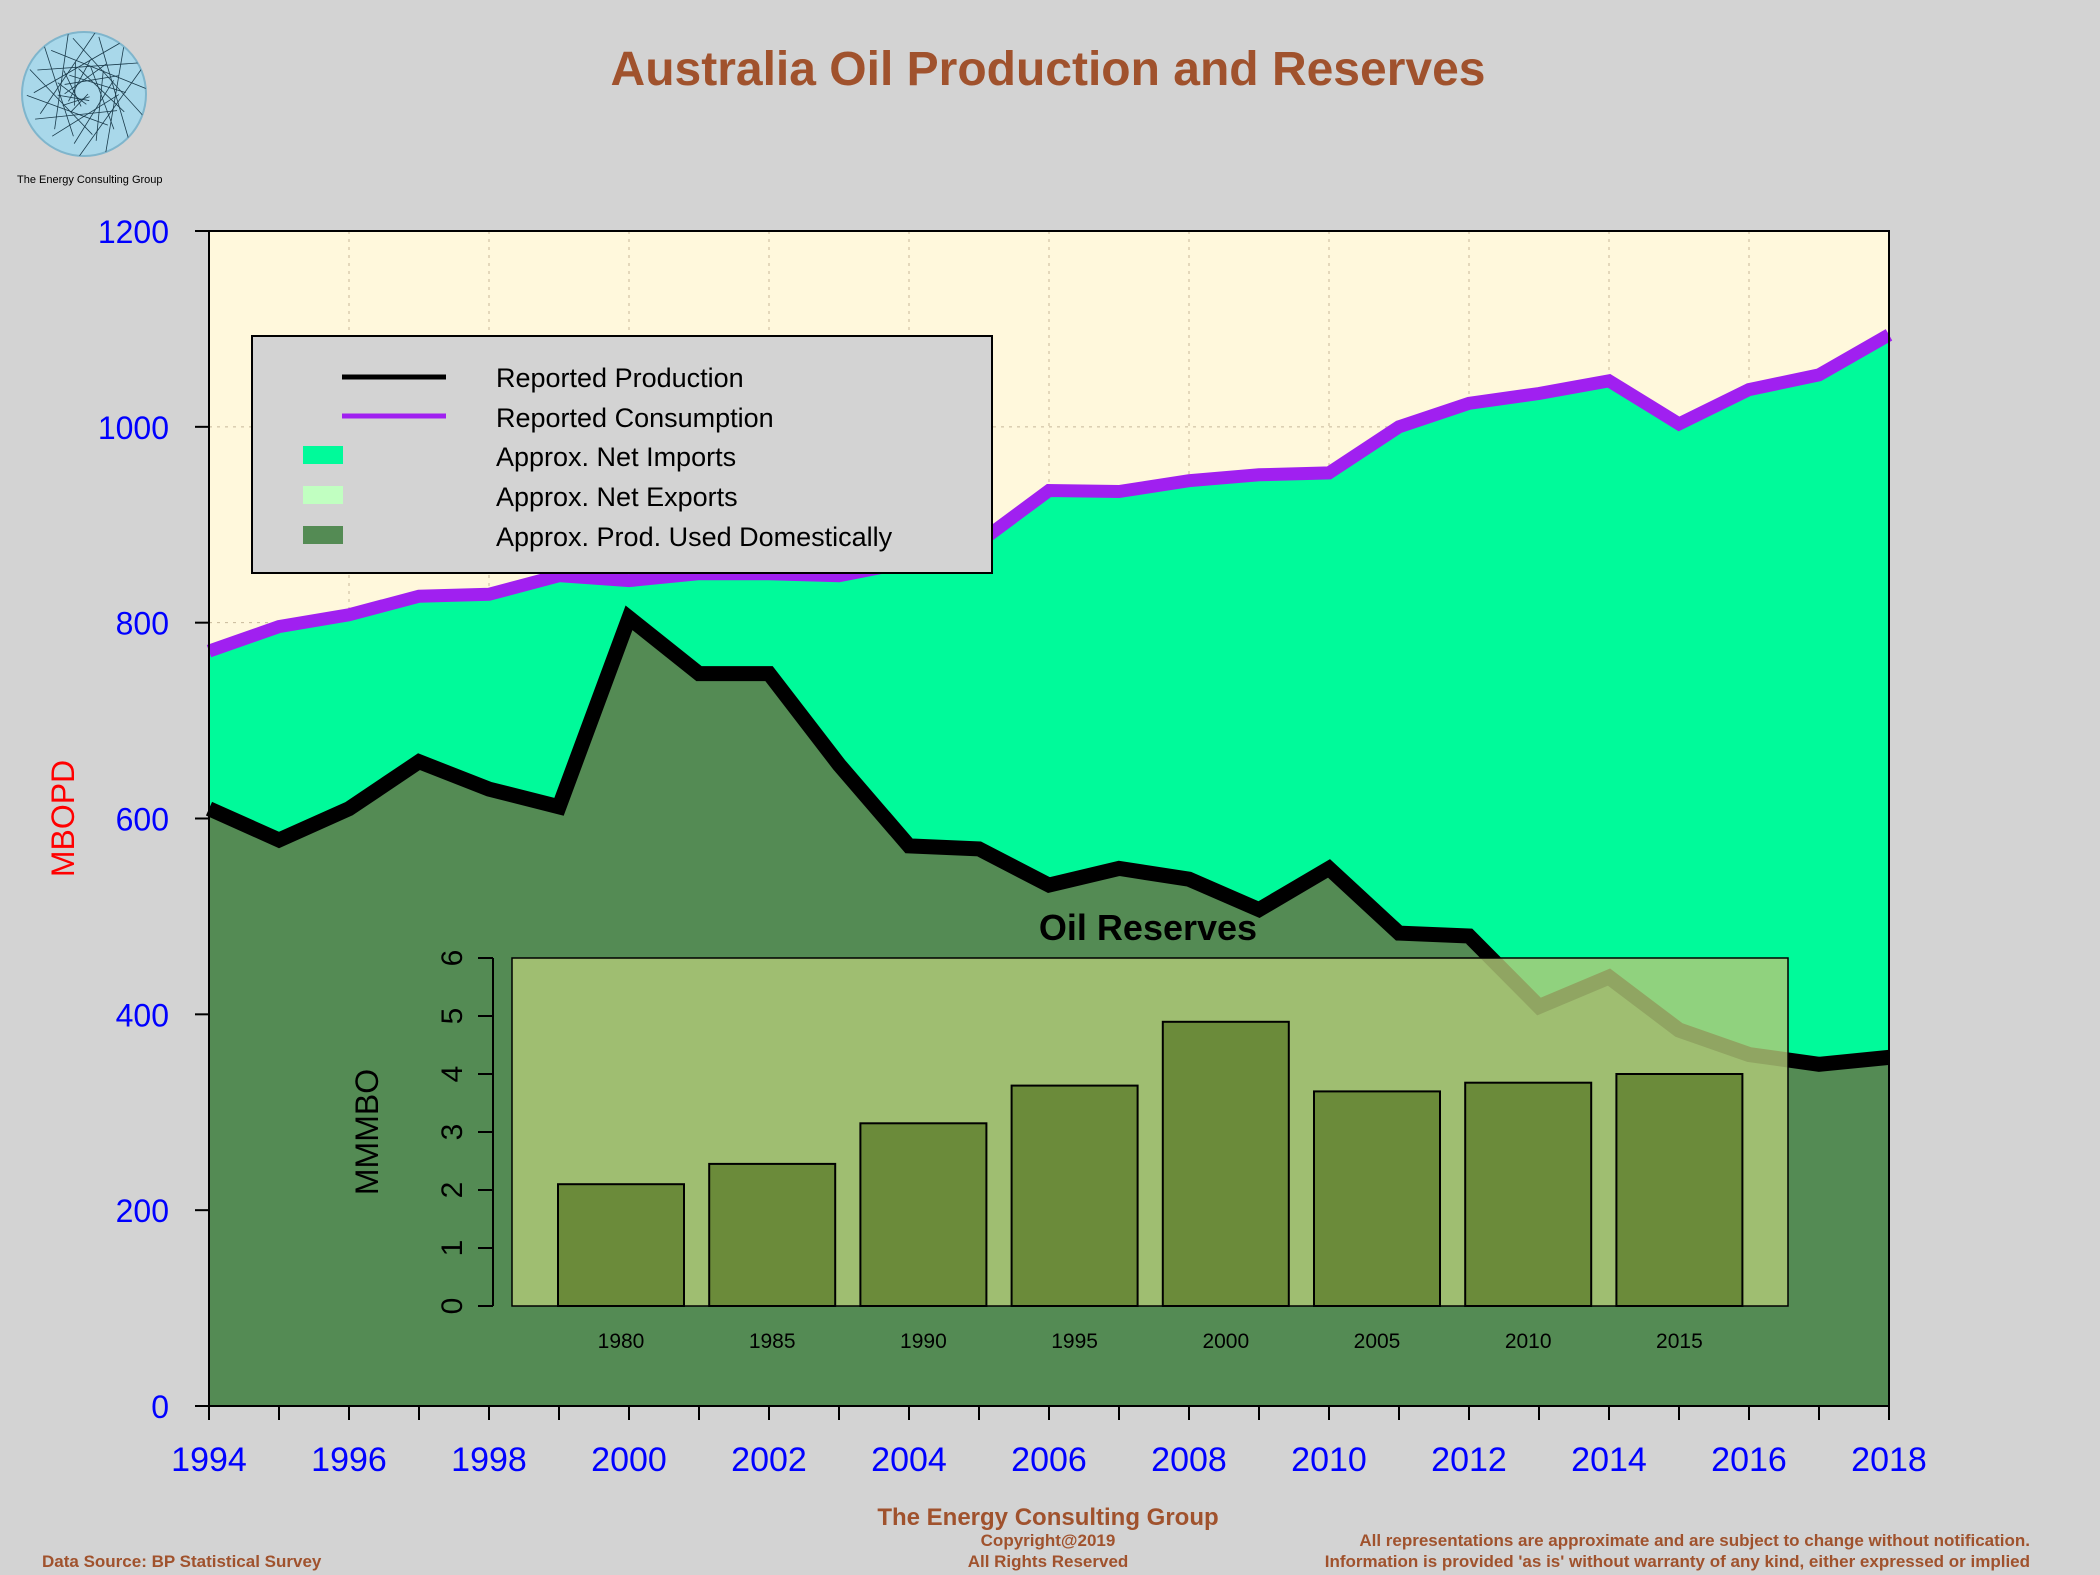  Describe the element at coordinates (1048, 1540) in the screenshot. I see `footer-copyright: Copyright@2019` at that location.